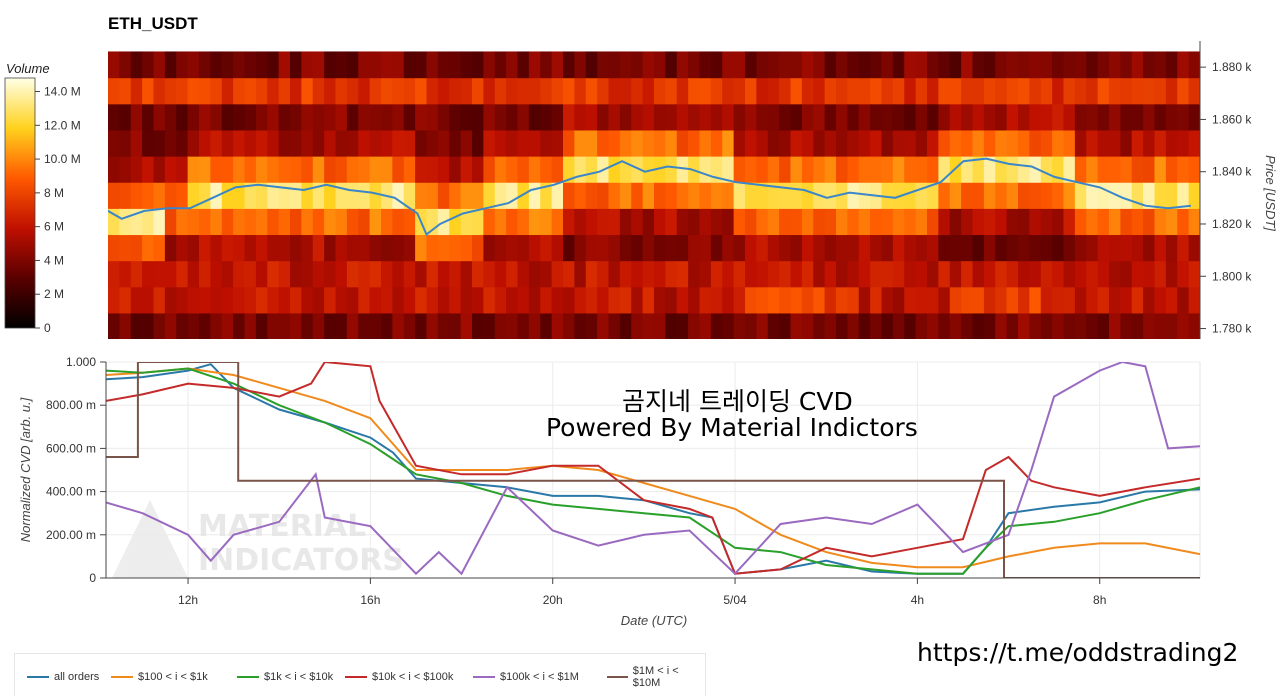 This screenshot has height=696, width=1280. I want to click on legend-item: $1k < i < $10k, so click(285, 677).